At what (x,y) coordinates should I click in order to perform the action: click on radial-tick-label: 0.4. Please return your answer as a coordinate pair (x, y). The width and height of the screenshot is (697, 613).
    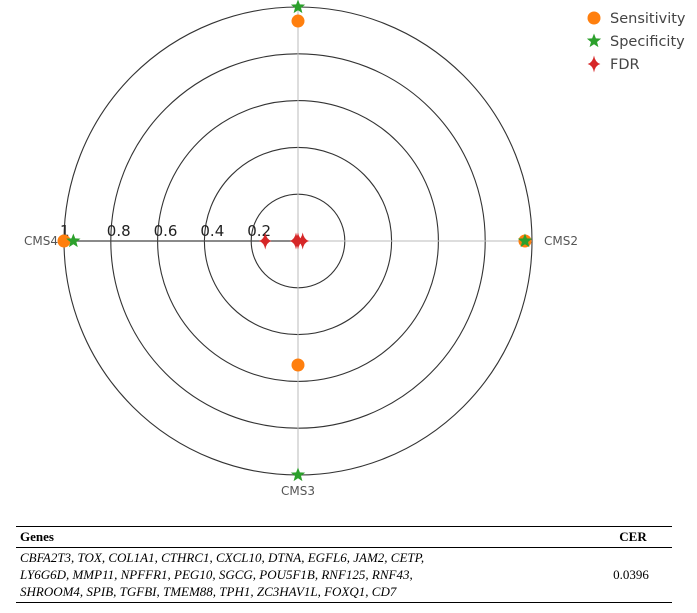
    Looking at the image, I should click on (212, 231).